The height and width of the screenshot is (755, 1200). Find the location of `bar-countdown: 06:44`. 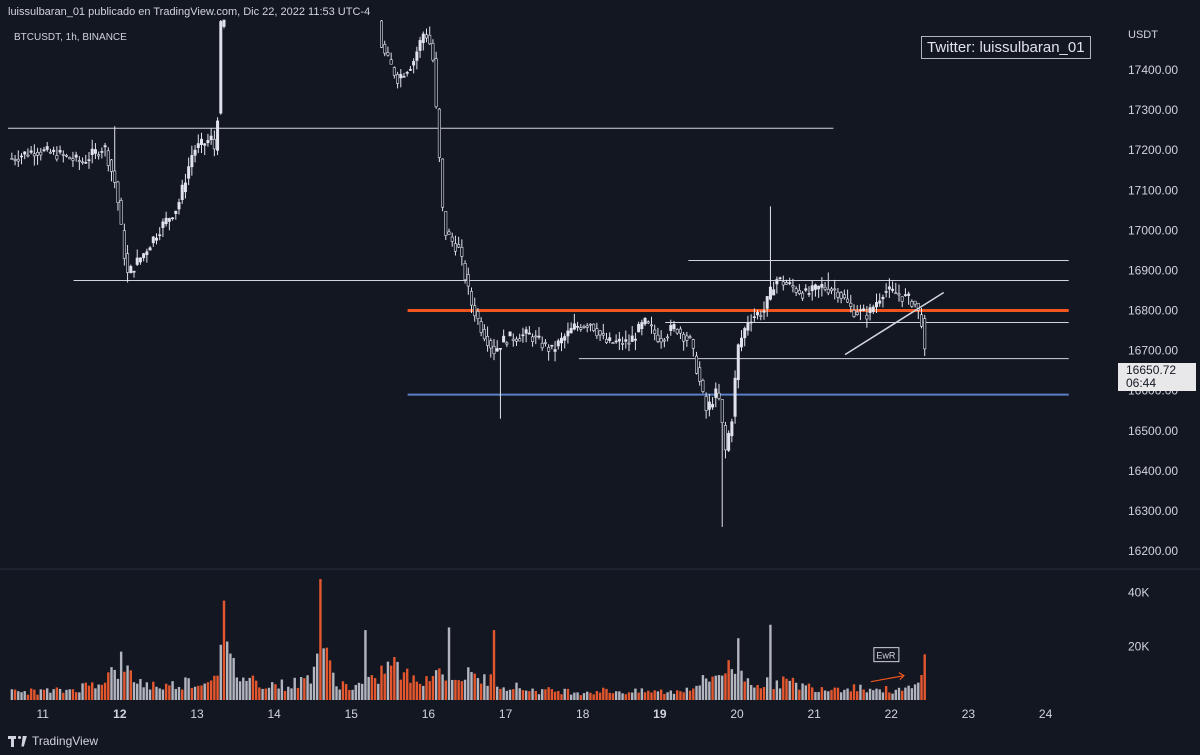

bar-countdown: 06:44 is located at coordinates (1141, 383).